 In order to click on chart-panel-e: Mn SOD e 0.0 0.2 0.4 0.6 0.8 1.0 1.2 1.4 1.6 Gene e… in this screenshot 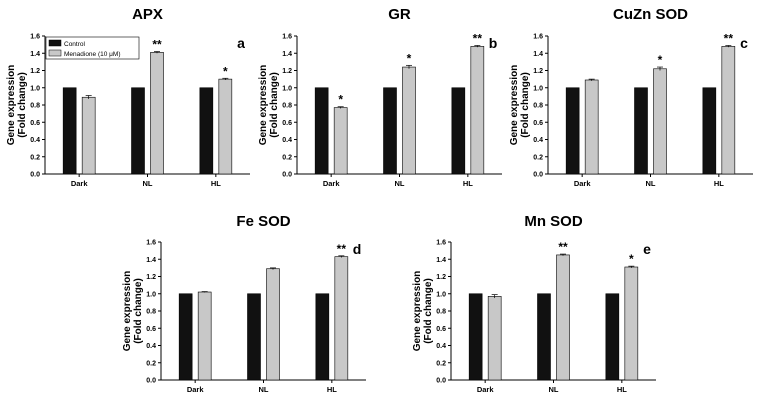, I will do `click(534, 303)`.